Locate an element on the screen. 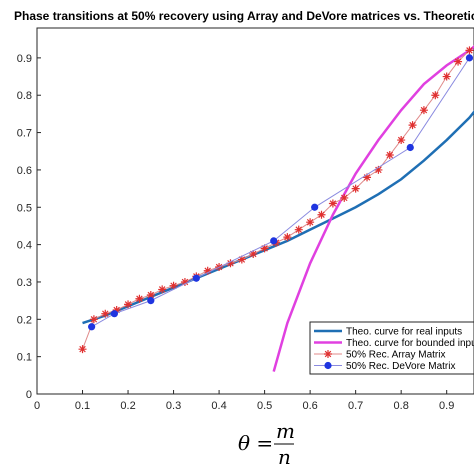 The width and height of the screenshot is (474, 474). legend-label: Theo. curve for real inputs is located at coordinates (404, 332).